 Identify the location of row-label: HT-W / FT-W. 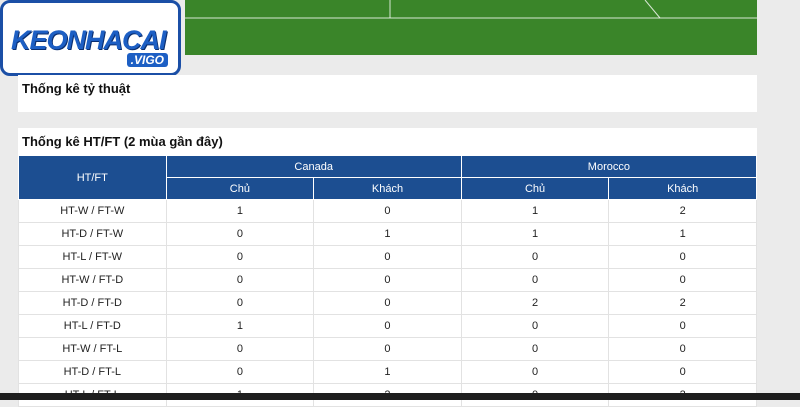
(92, 211).